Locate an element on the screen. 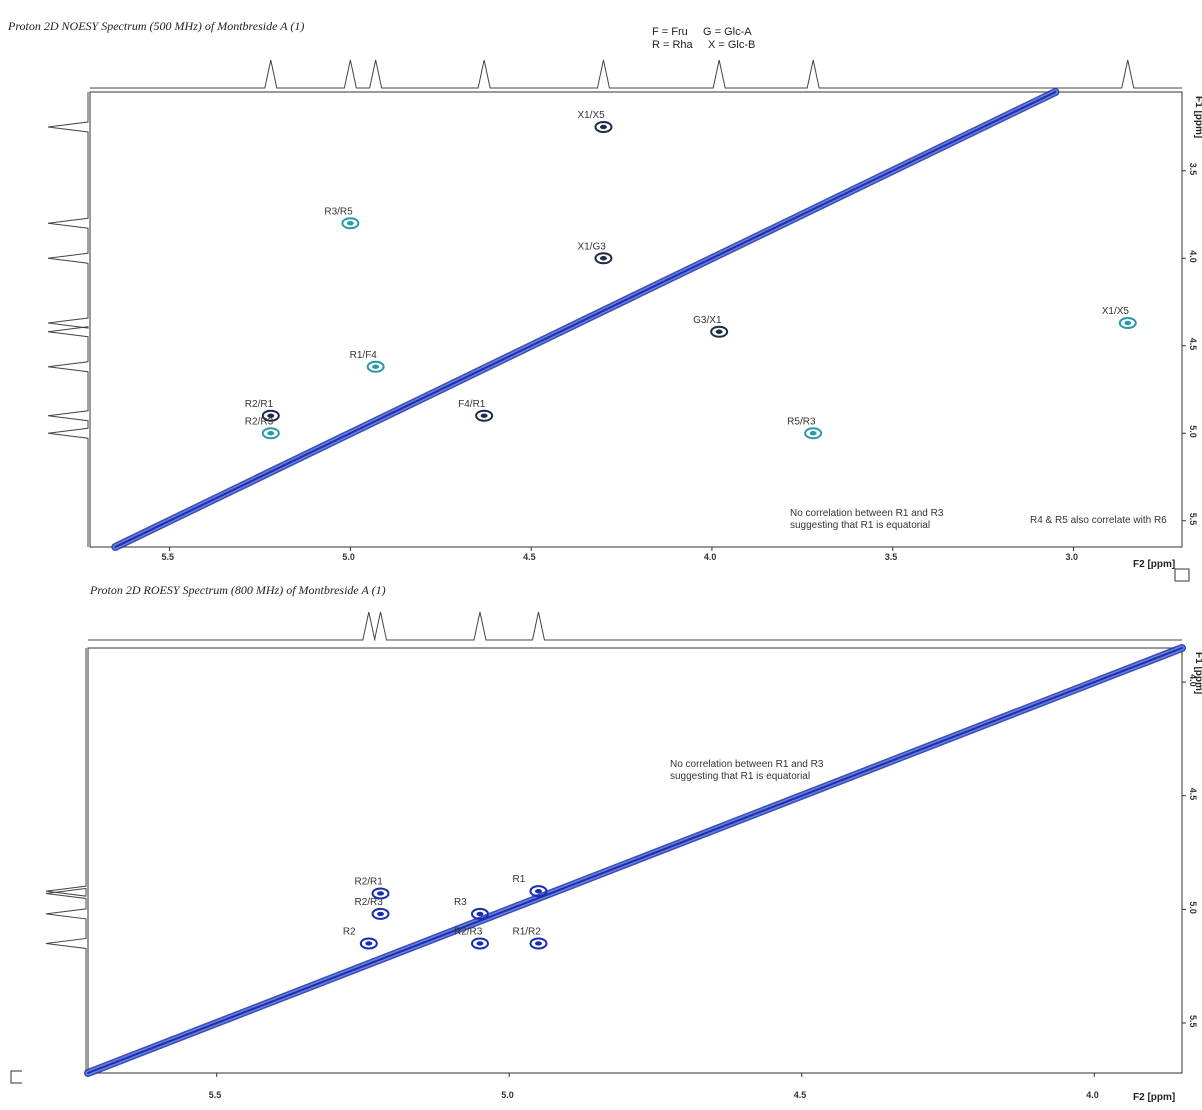 The image size is (1202, 1110). cross-peak-label: X1/G3 is located at coordinates (591, 246).